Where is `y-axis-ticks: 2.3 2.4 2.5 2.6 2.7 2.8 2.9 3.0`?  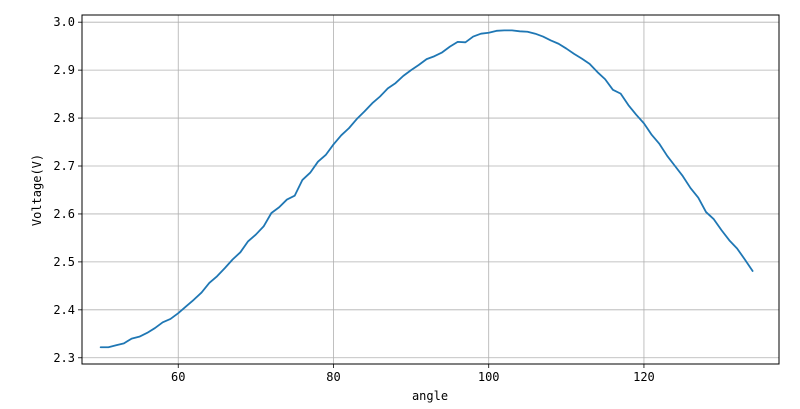
y-axis-ticks: 2.3 2.4 2.5 2.6 2.7 2.8 2.9 3.0 is located at coordinates (67, 190).